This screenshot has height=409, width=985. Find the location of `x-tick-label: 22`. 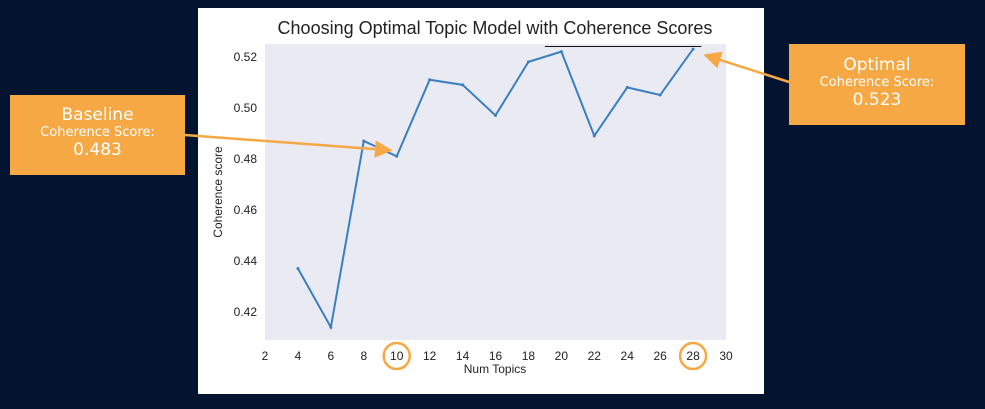

x-tick-label: 22 is located at coordinates (595, 356).